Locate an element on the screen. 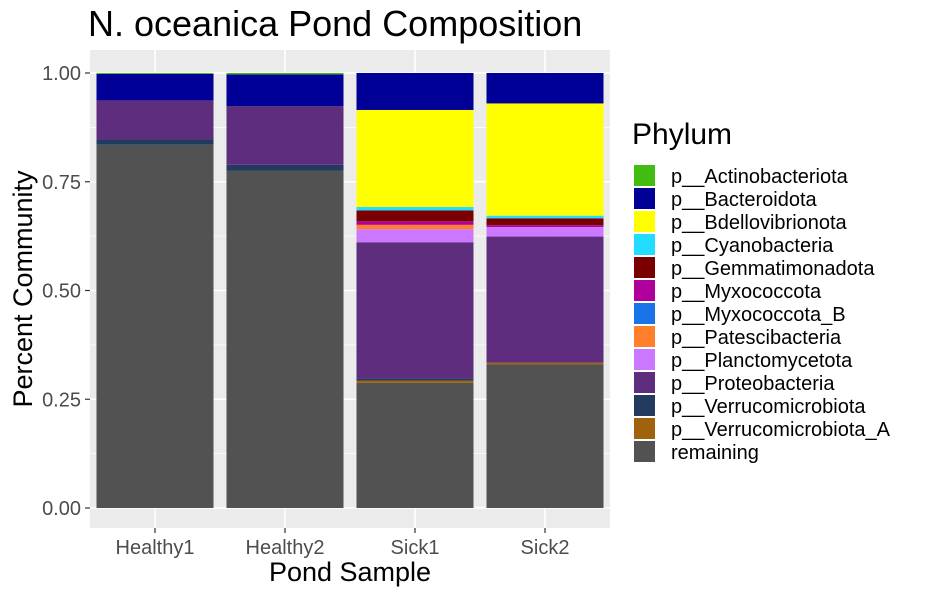 This screenshot has height=599, width=936. legend-label: p__Patescibacteria is located at coordinates (756, 338).